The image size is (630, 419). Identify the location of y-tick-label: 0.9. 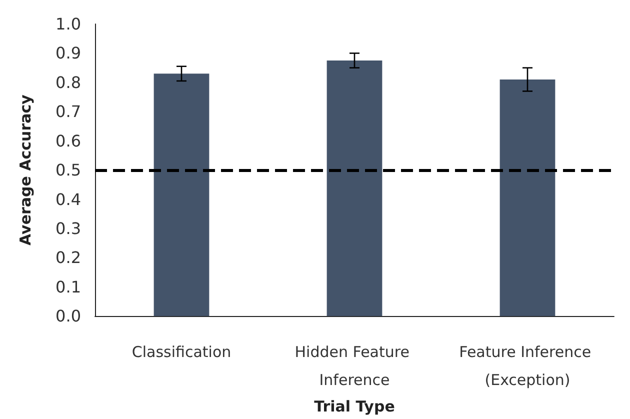
(68, 53).